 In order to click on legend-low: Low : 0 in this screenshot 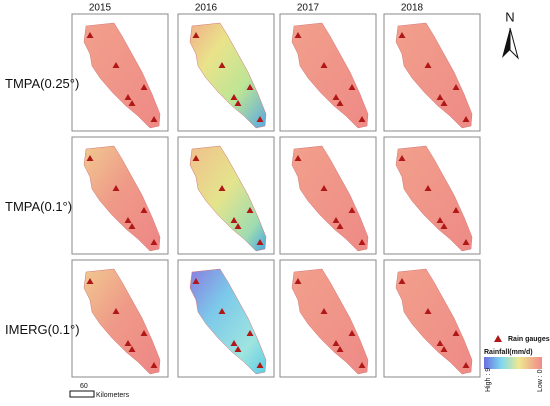, I will do `click(540, 380)`.